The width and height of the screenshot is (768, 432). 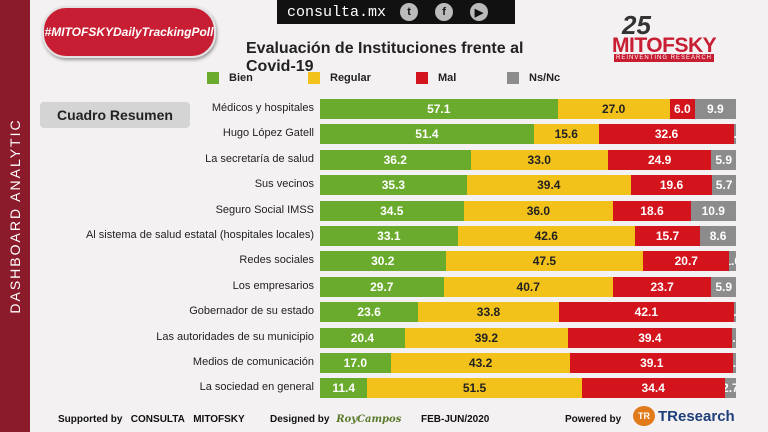 What do you see at coordinates (337, 12) in the screenshot?
I see `site-link: consulta.mx` at bounding box center [337, 12].